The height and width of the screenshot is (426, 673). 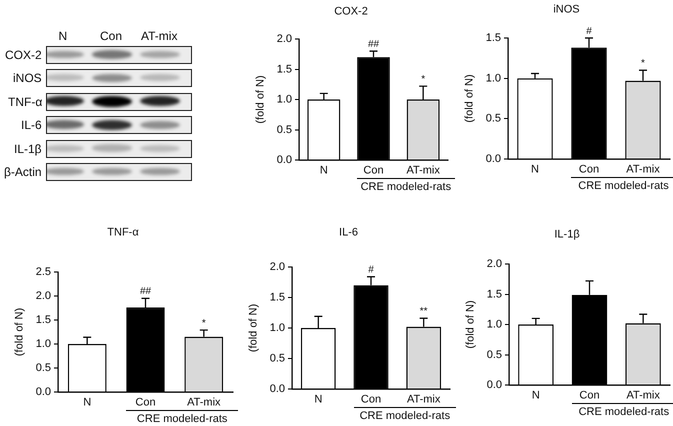 I want to click on category-label: AT-mix, so click(x=159, y=36).